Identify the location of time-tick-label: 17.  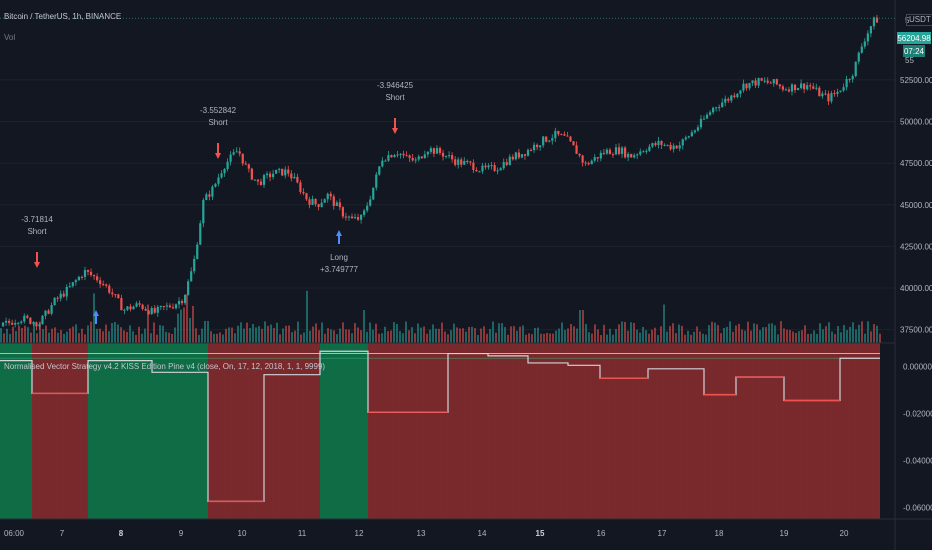
(662, 533).